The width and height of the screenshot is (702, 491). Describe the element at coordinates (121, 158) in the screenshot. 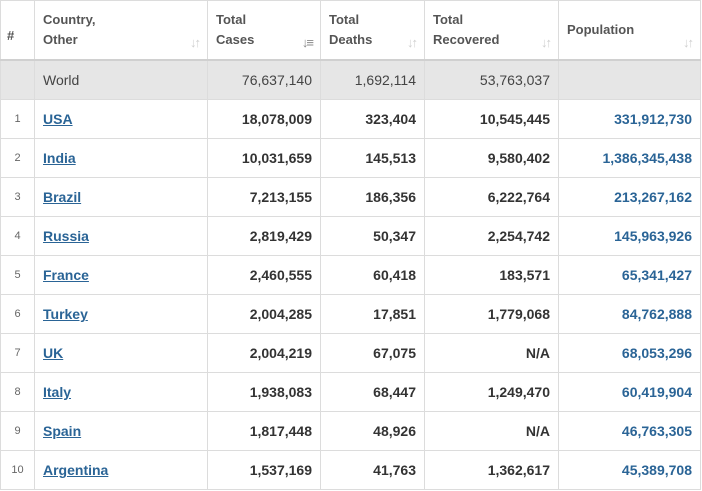

I see `country-cell: India` at that location.